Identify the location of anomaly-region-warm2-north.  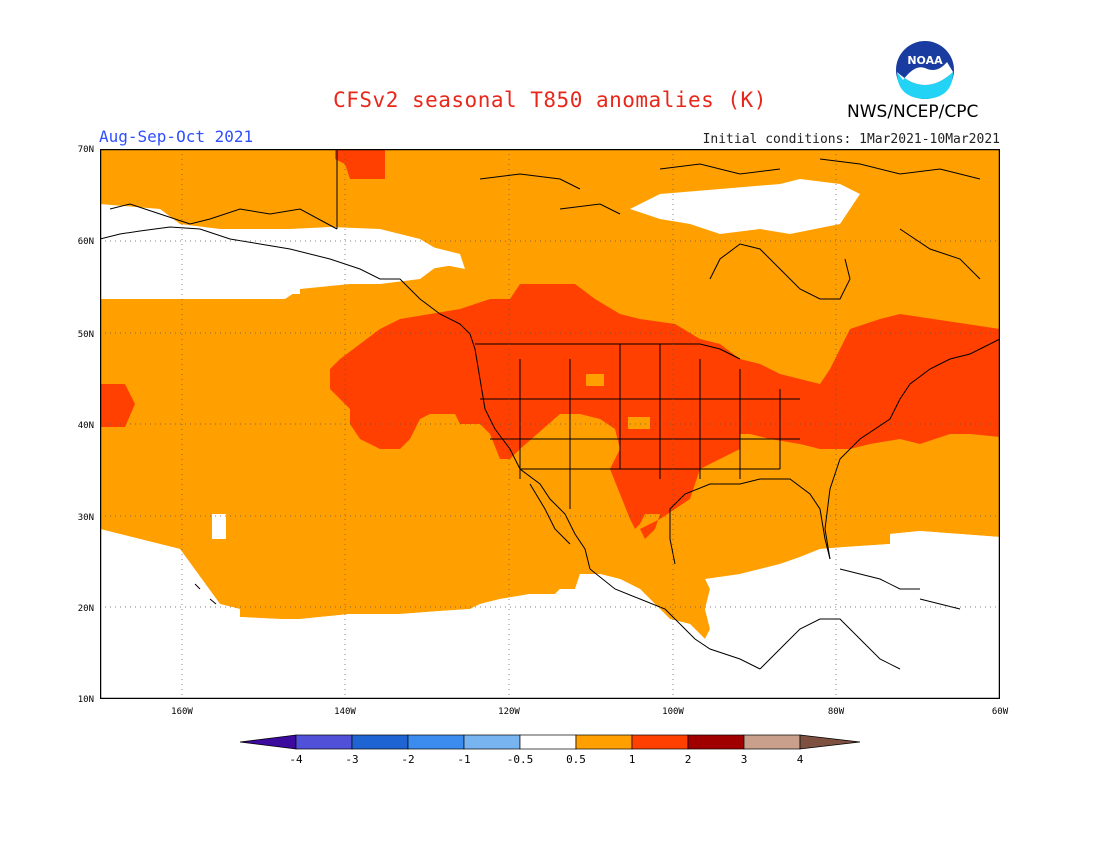
(360, 164).